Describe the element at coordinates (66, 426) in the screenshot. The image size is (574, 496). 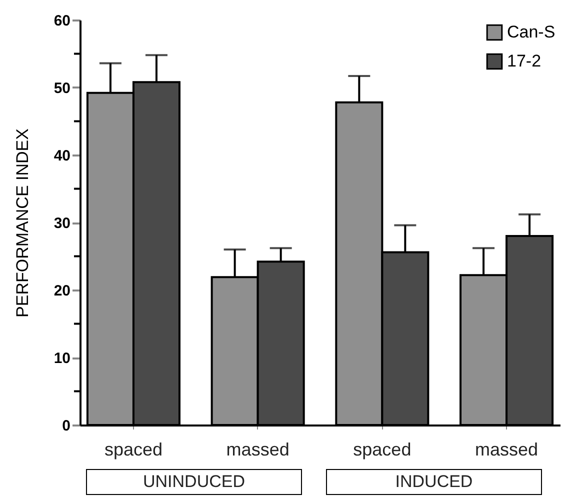
I see `y-tick-label: 0` at that location.